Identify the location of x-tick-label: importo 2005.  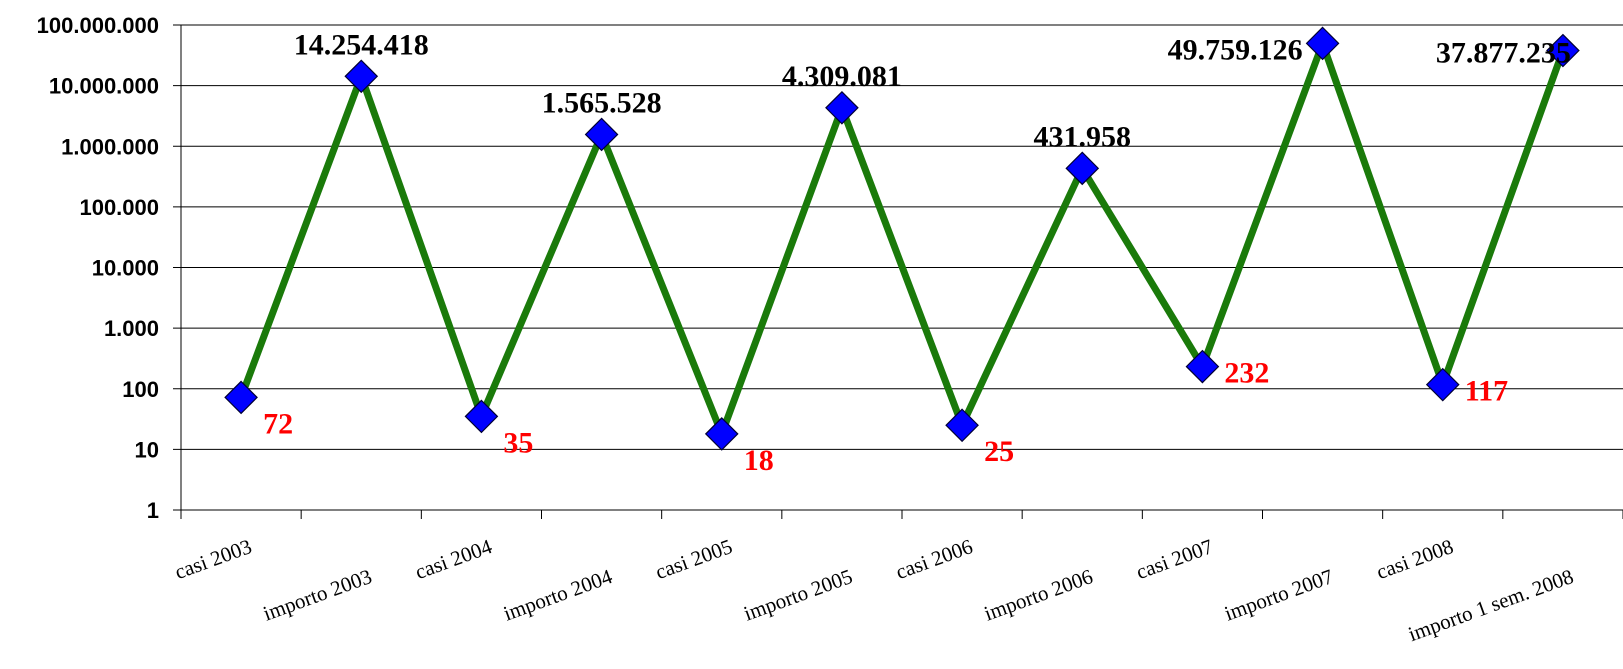
(798, 594).